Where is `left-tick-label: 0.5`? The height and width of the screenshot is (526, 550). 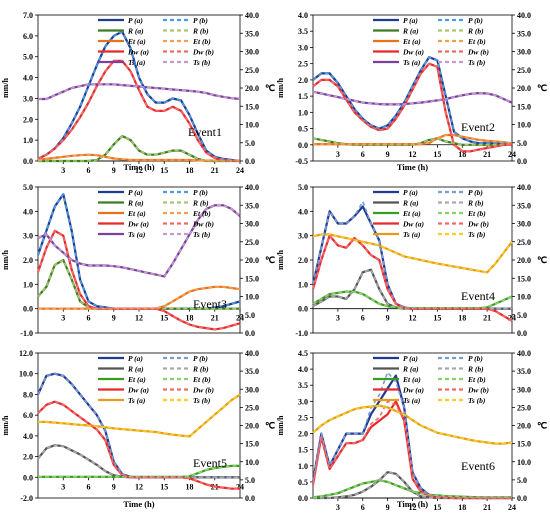
left-tick-label: 0.5 is located at coordinates (303, 129).